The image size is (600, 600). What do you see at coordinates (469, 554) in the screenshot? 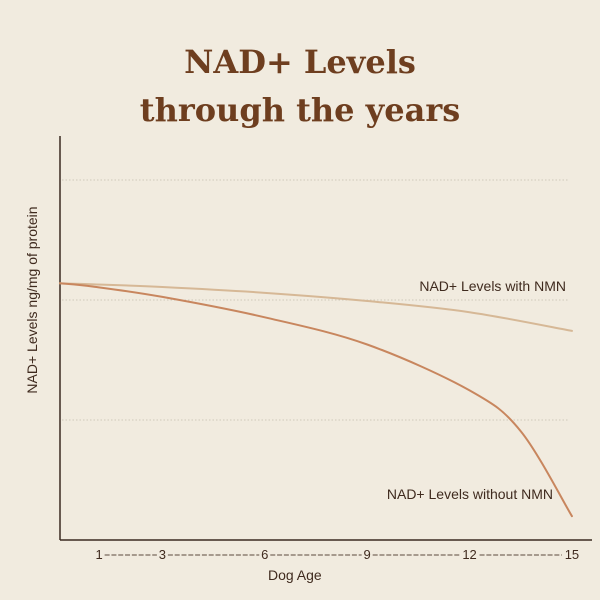
I see `x-tick-label: 12` at bounding box center [469, 554].